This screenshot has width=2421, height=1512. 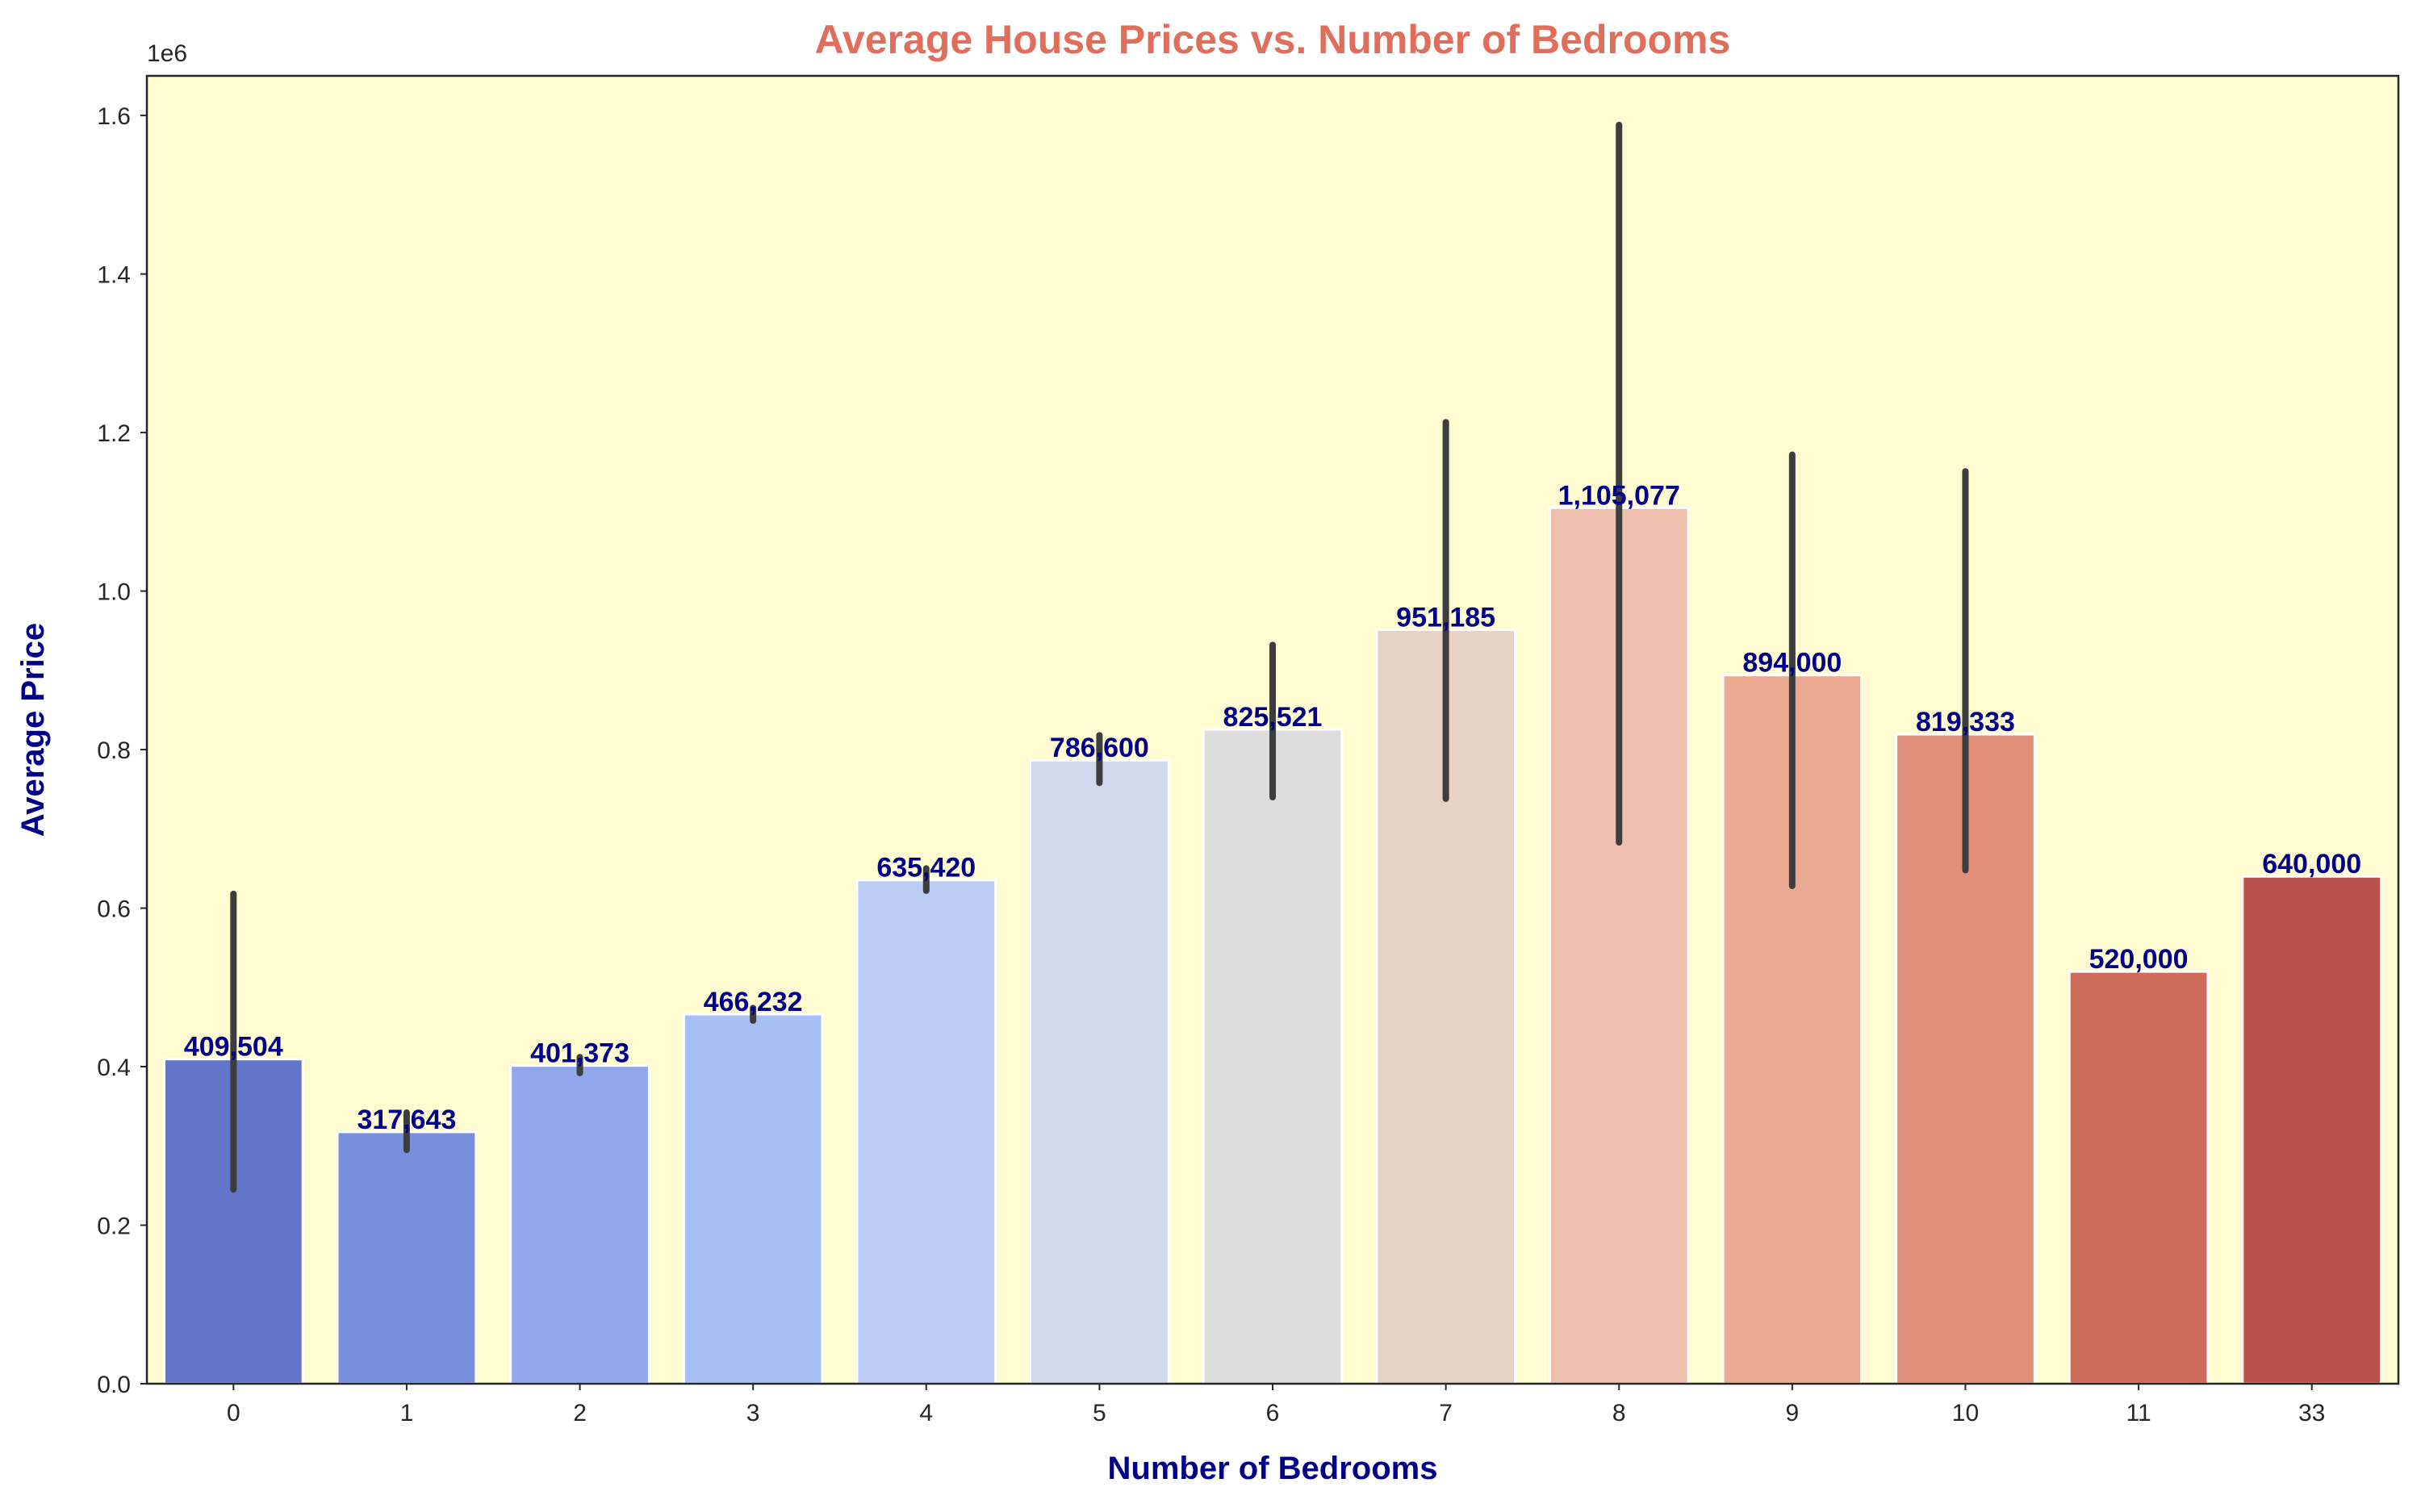 What do you see at coordinates (114, 1385) in the screenshot?
I see `y-tick-label: 0.0` at bounding box center [114, 1385].